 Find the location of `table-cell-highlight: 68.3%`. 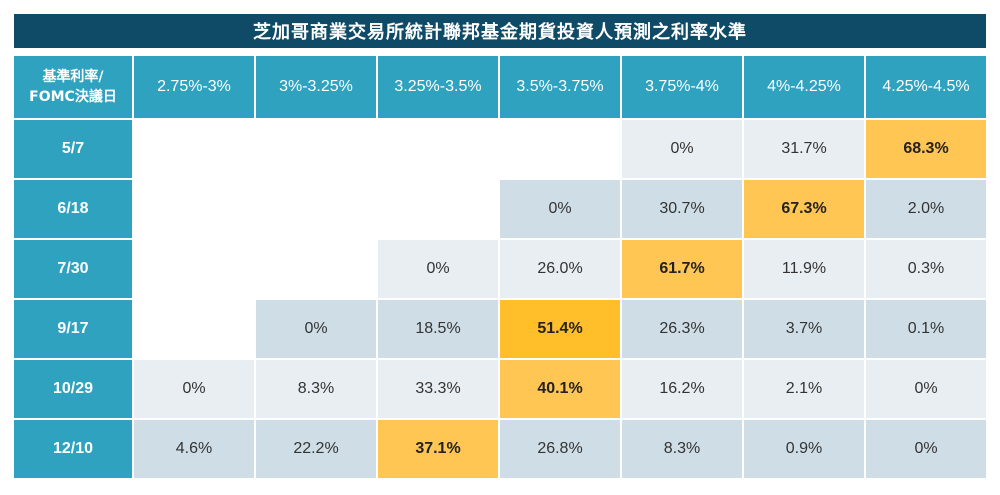

table-cell-highlight: 68.3% is located at coordinates (926, 149).